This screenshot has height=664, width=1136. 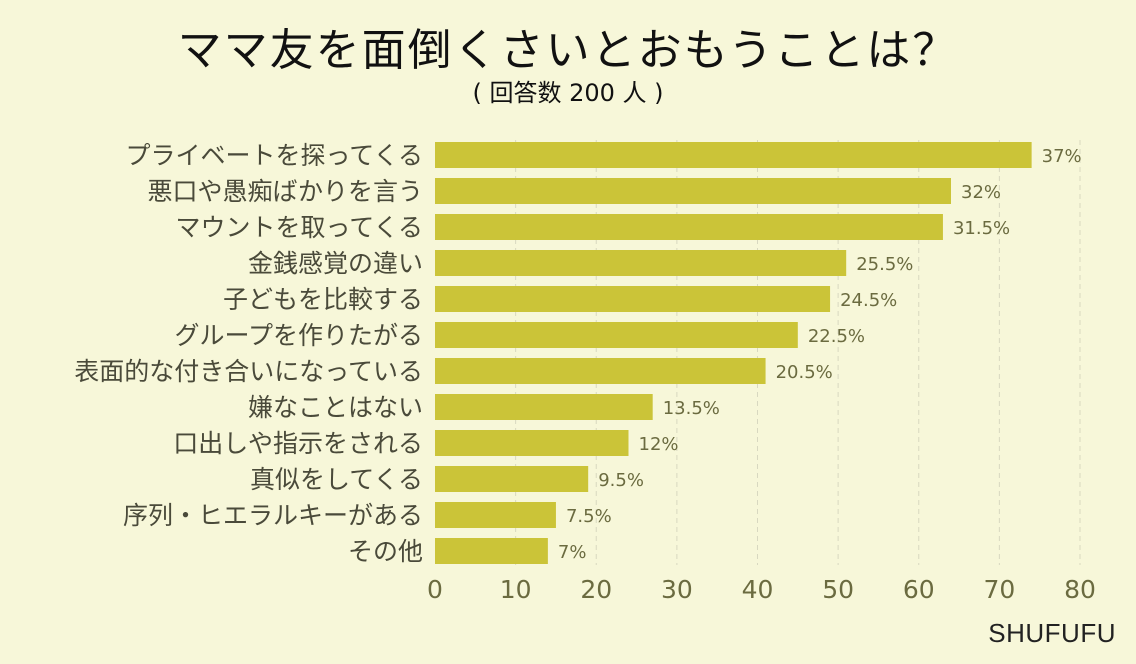 I want to click on category-label: 序列・ヒエラルキーがある, so click(x=273, y=515).